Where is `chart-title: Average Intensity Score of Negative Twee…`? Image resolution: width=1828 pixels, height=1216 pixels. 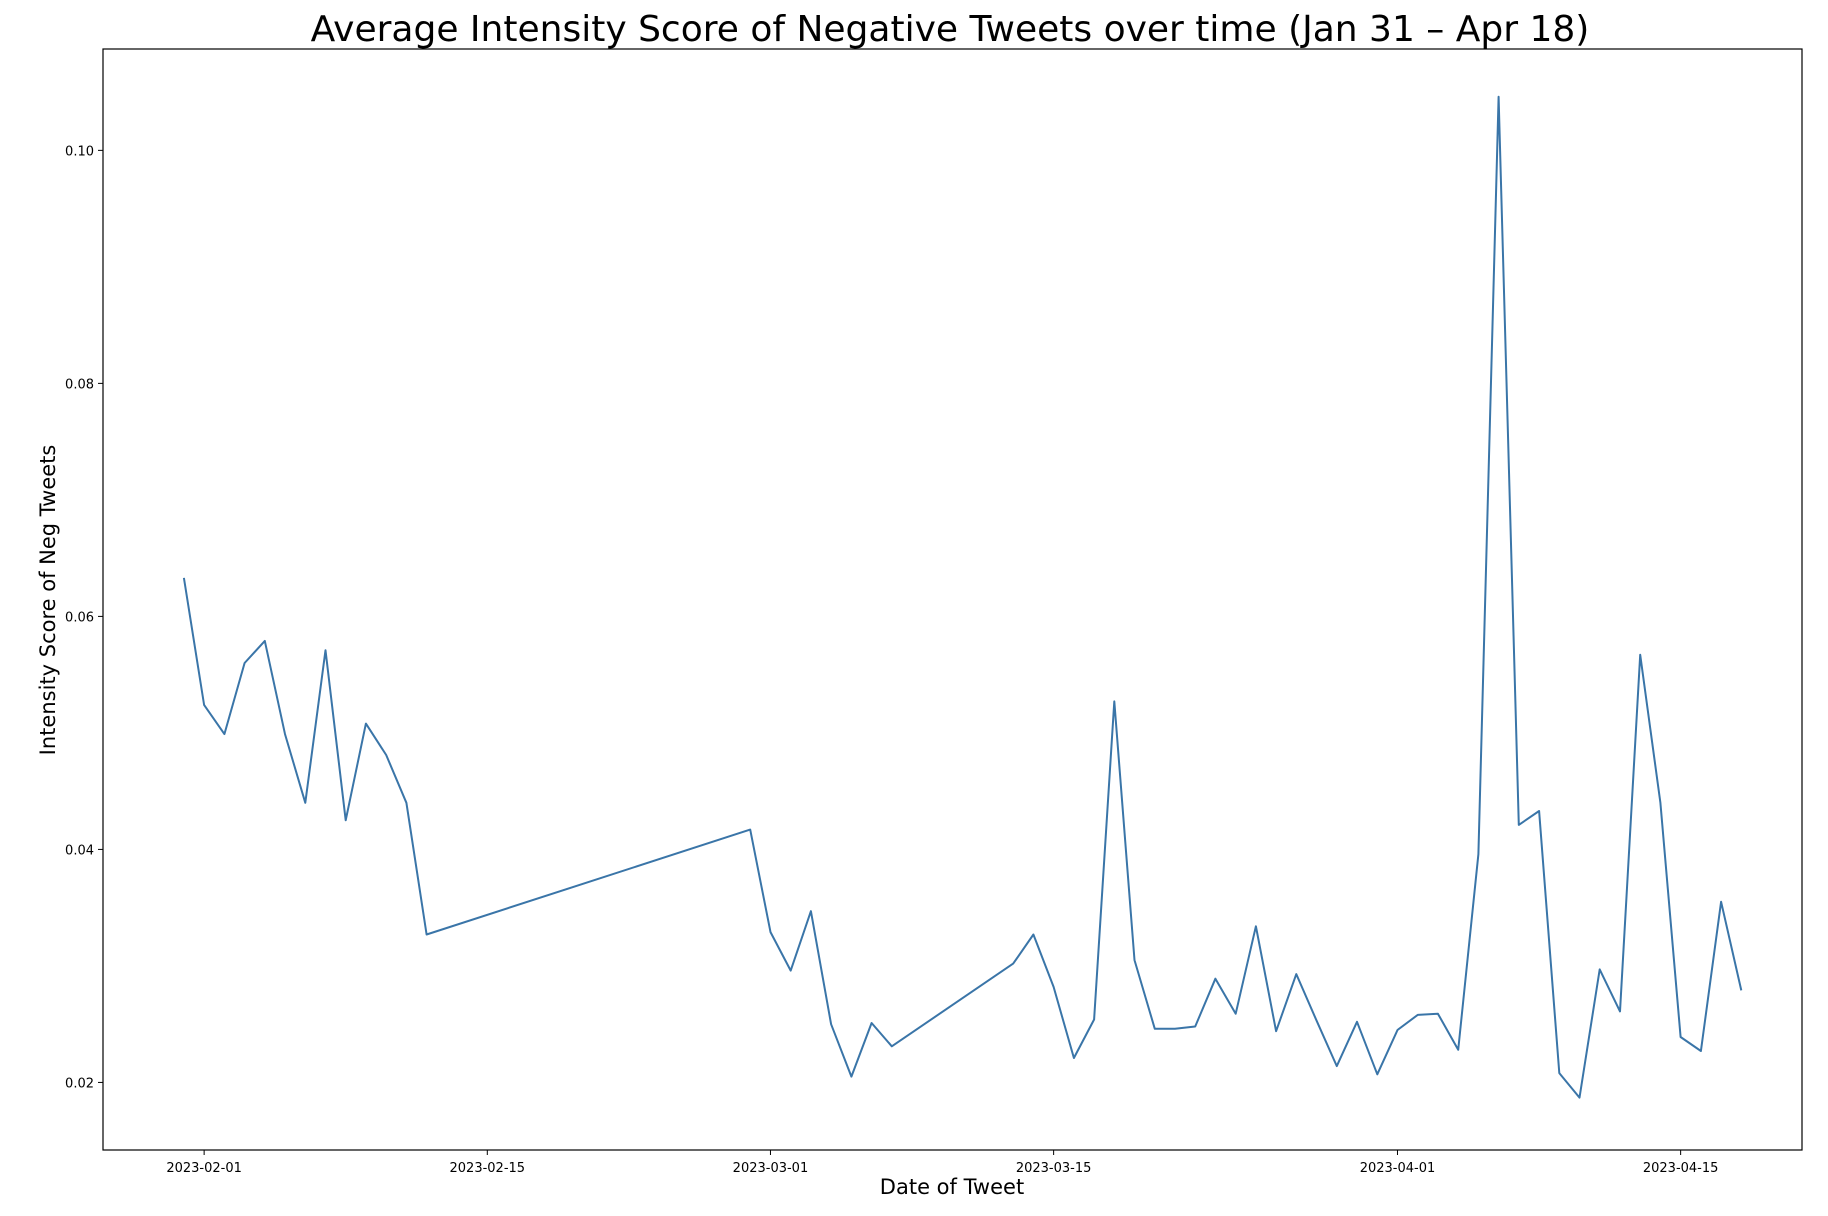 chart-title: Average Intensity Score of Negative Twee… is located at coordinates (950, 29).